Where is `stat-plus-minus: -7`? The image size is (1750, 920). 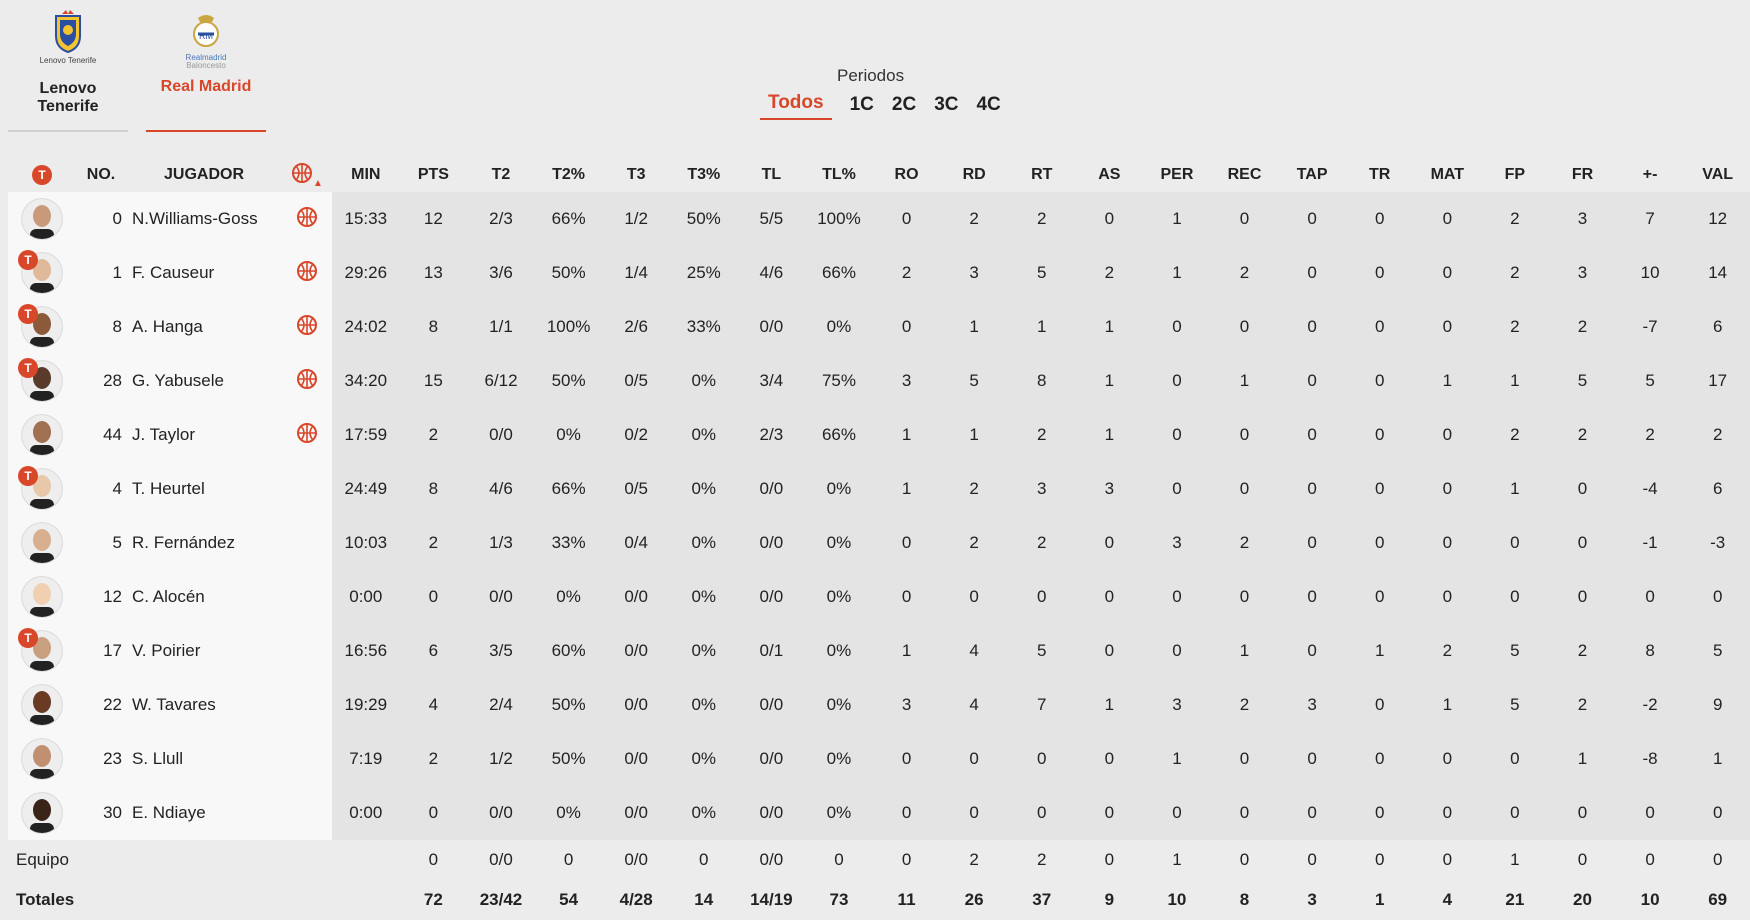
stat-plus-minus: -7 is located at coordinates (1650, 327).